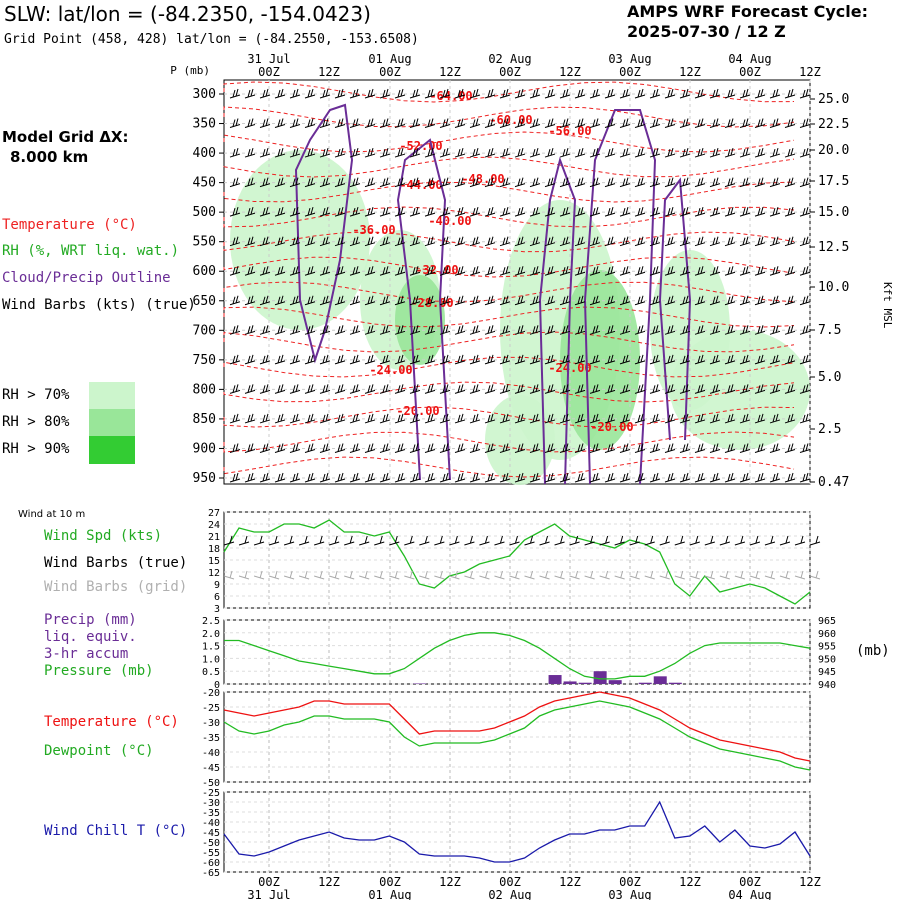  Describe the element at coordinates (36, 449) in the screenshot. I see `rh90-label: RH > 90%` at that location.